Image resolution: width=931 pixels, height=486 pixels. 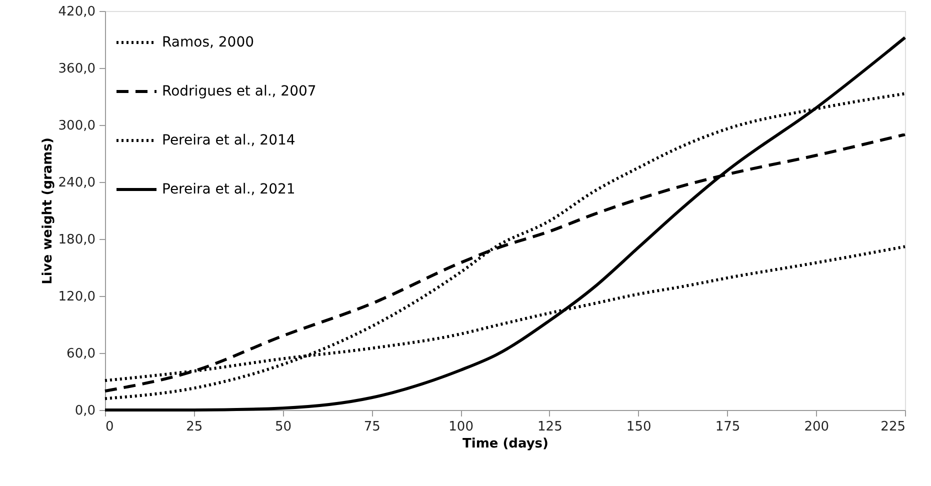 I want to click on x-tick-label: 100, so click(x=461, y=427).